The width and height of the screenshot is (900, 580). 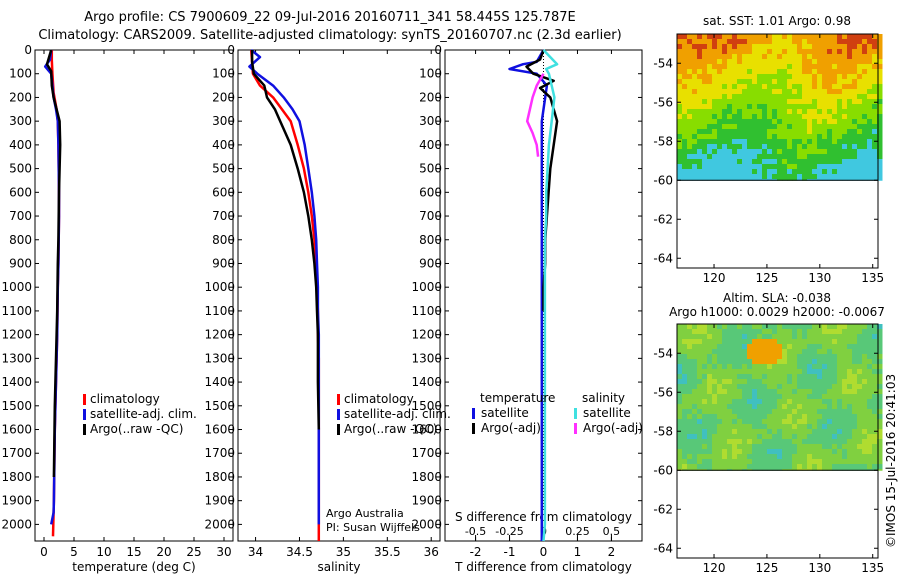 I want to click on x2-tick-label: -0.25, so click(x=509, y=531).